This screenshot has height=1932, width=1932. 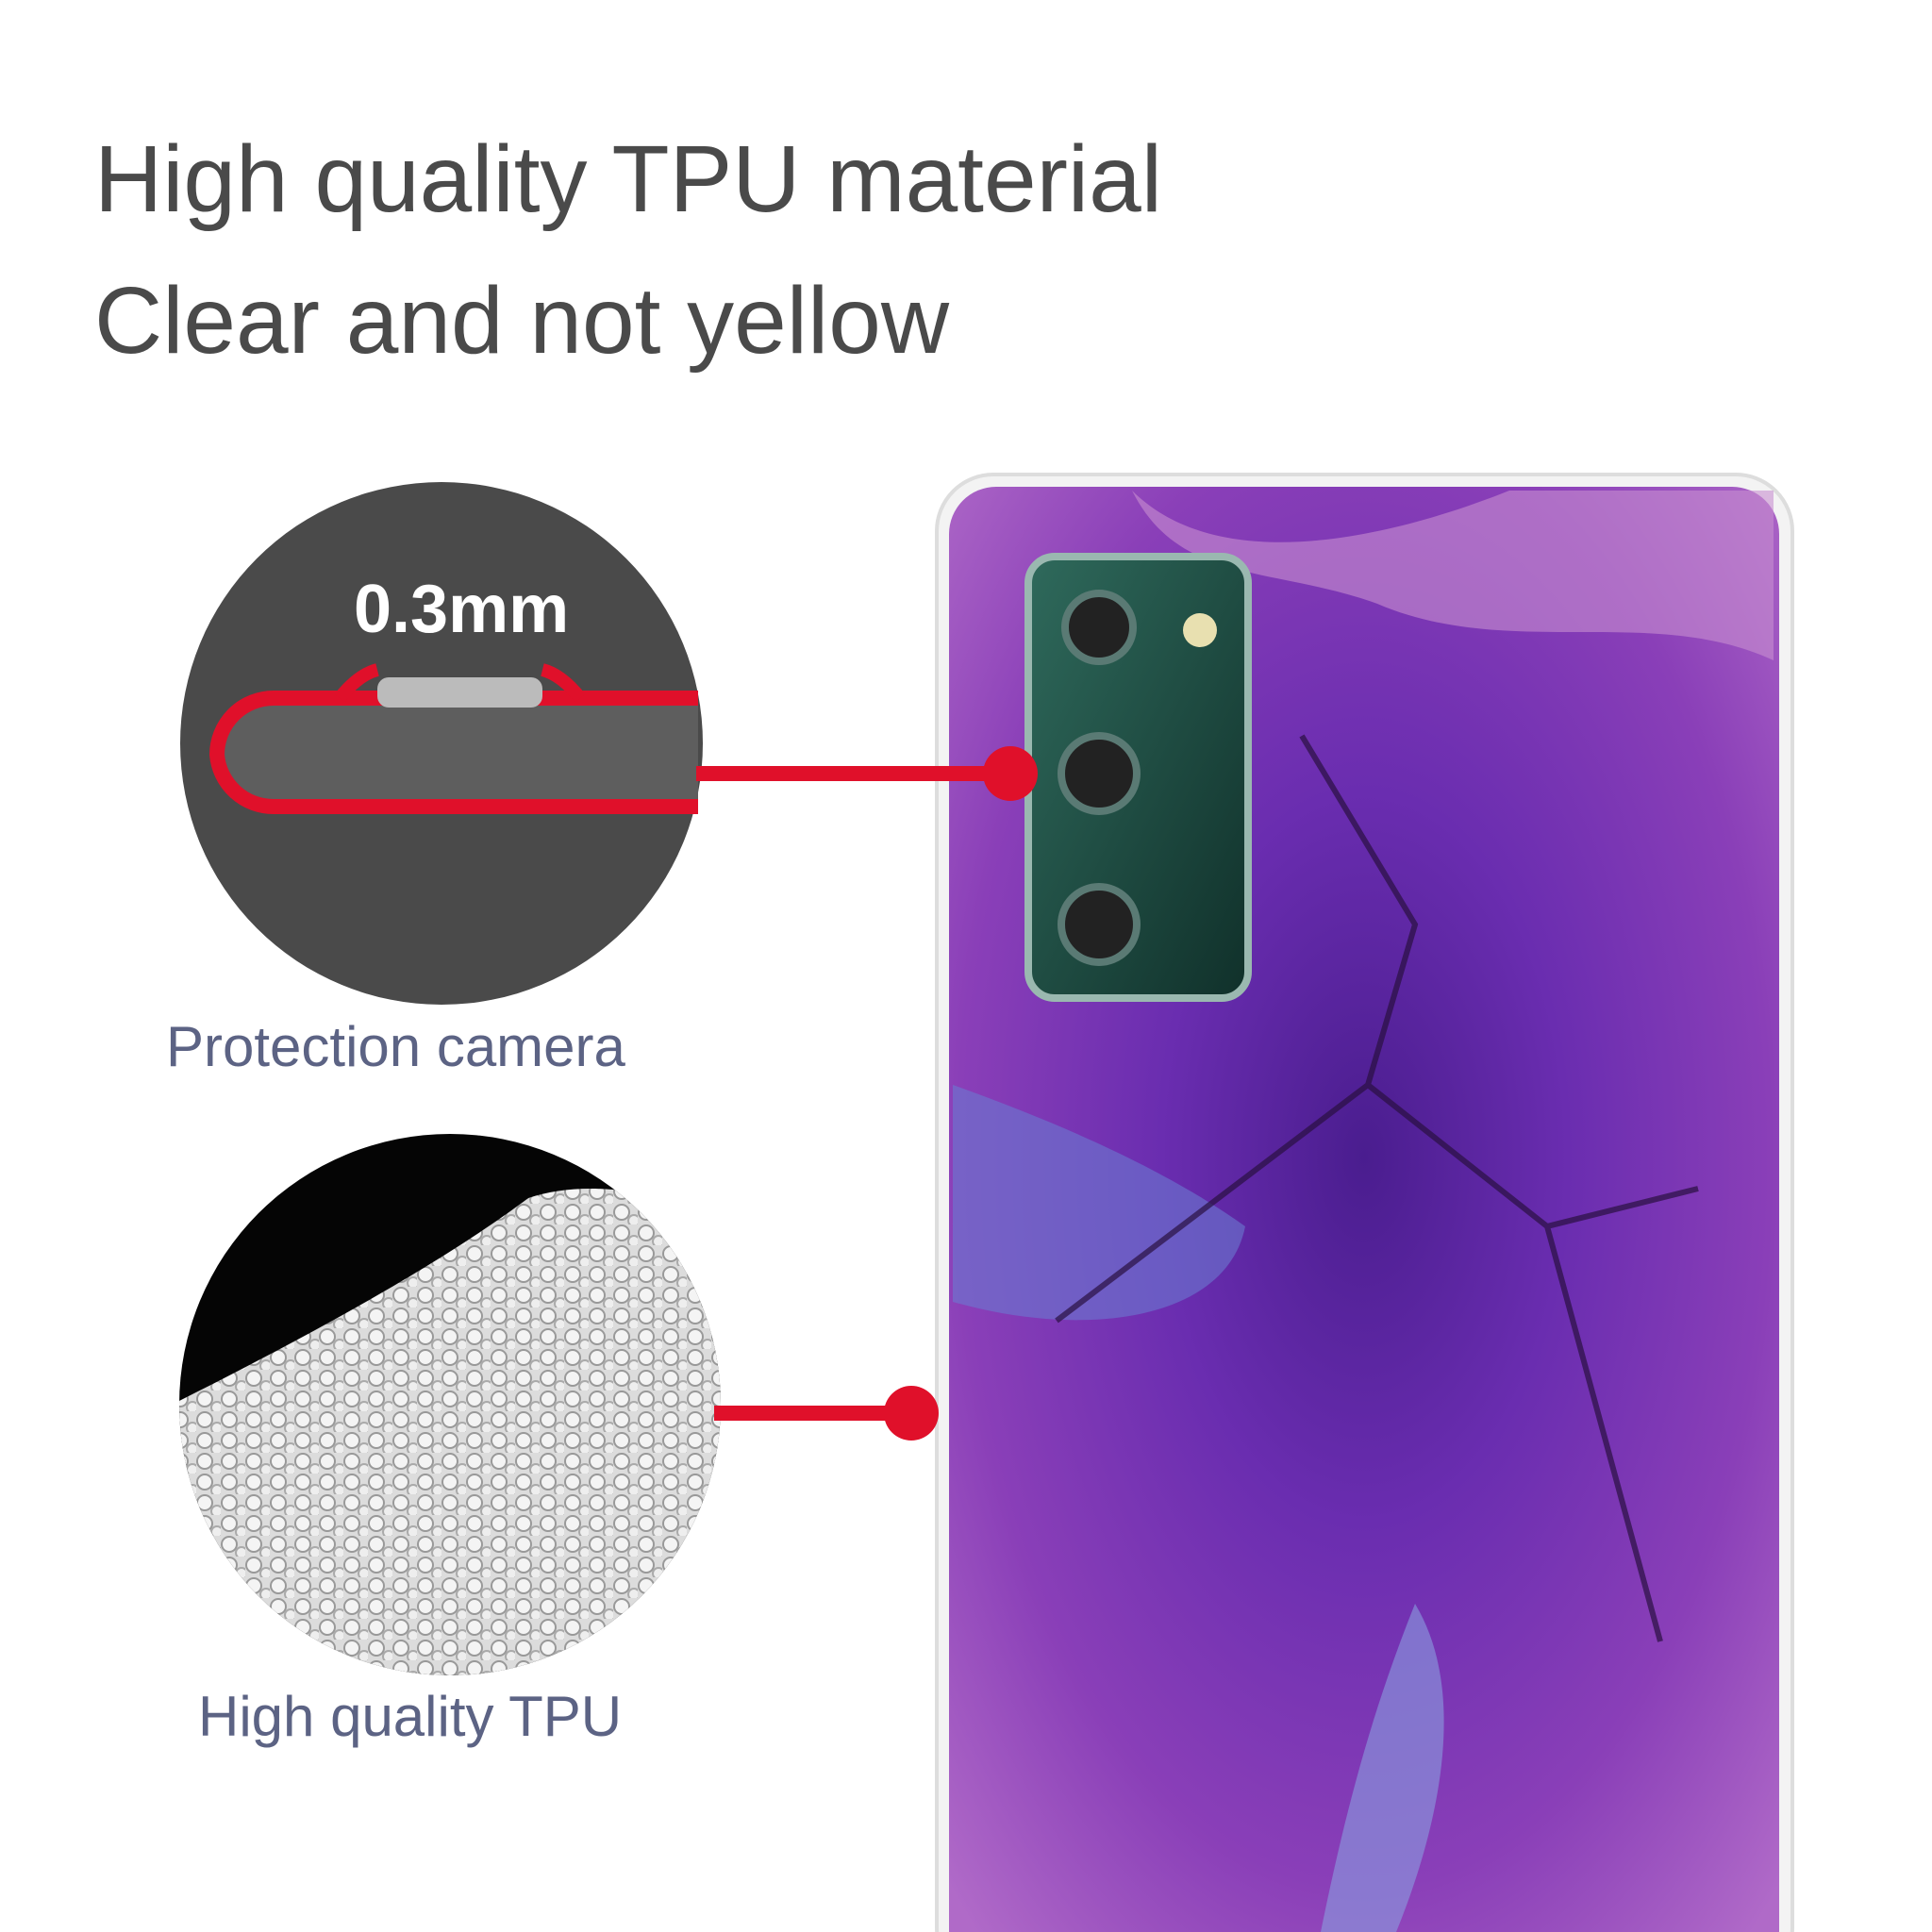 What do you see at coordinates (1138, 778) in the screenshot?
I see `camera-module` at bounding box center [1138, 778].